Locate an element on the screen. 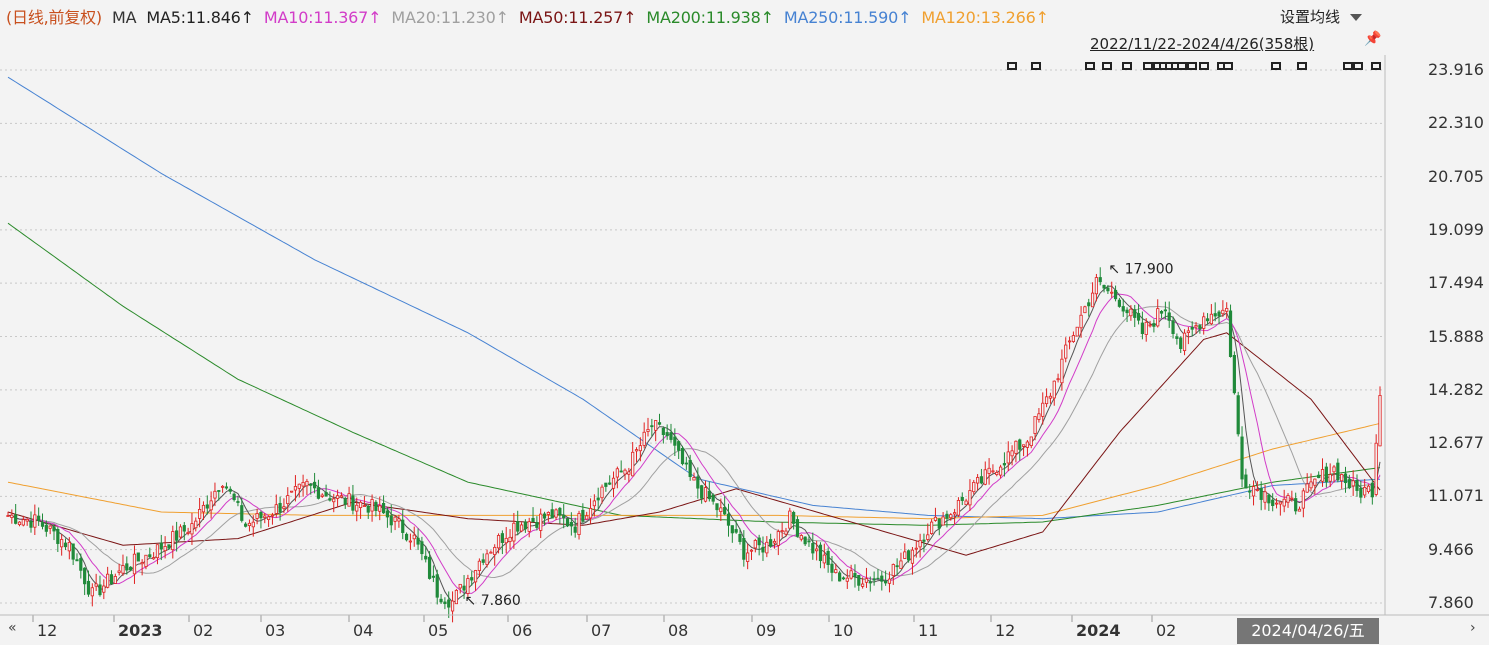  y-tick-label: 20.705 is located at coordinates (1456, 176).